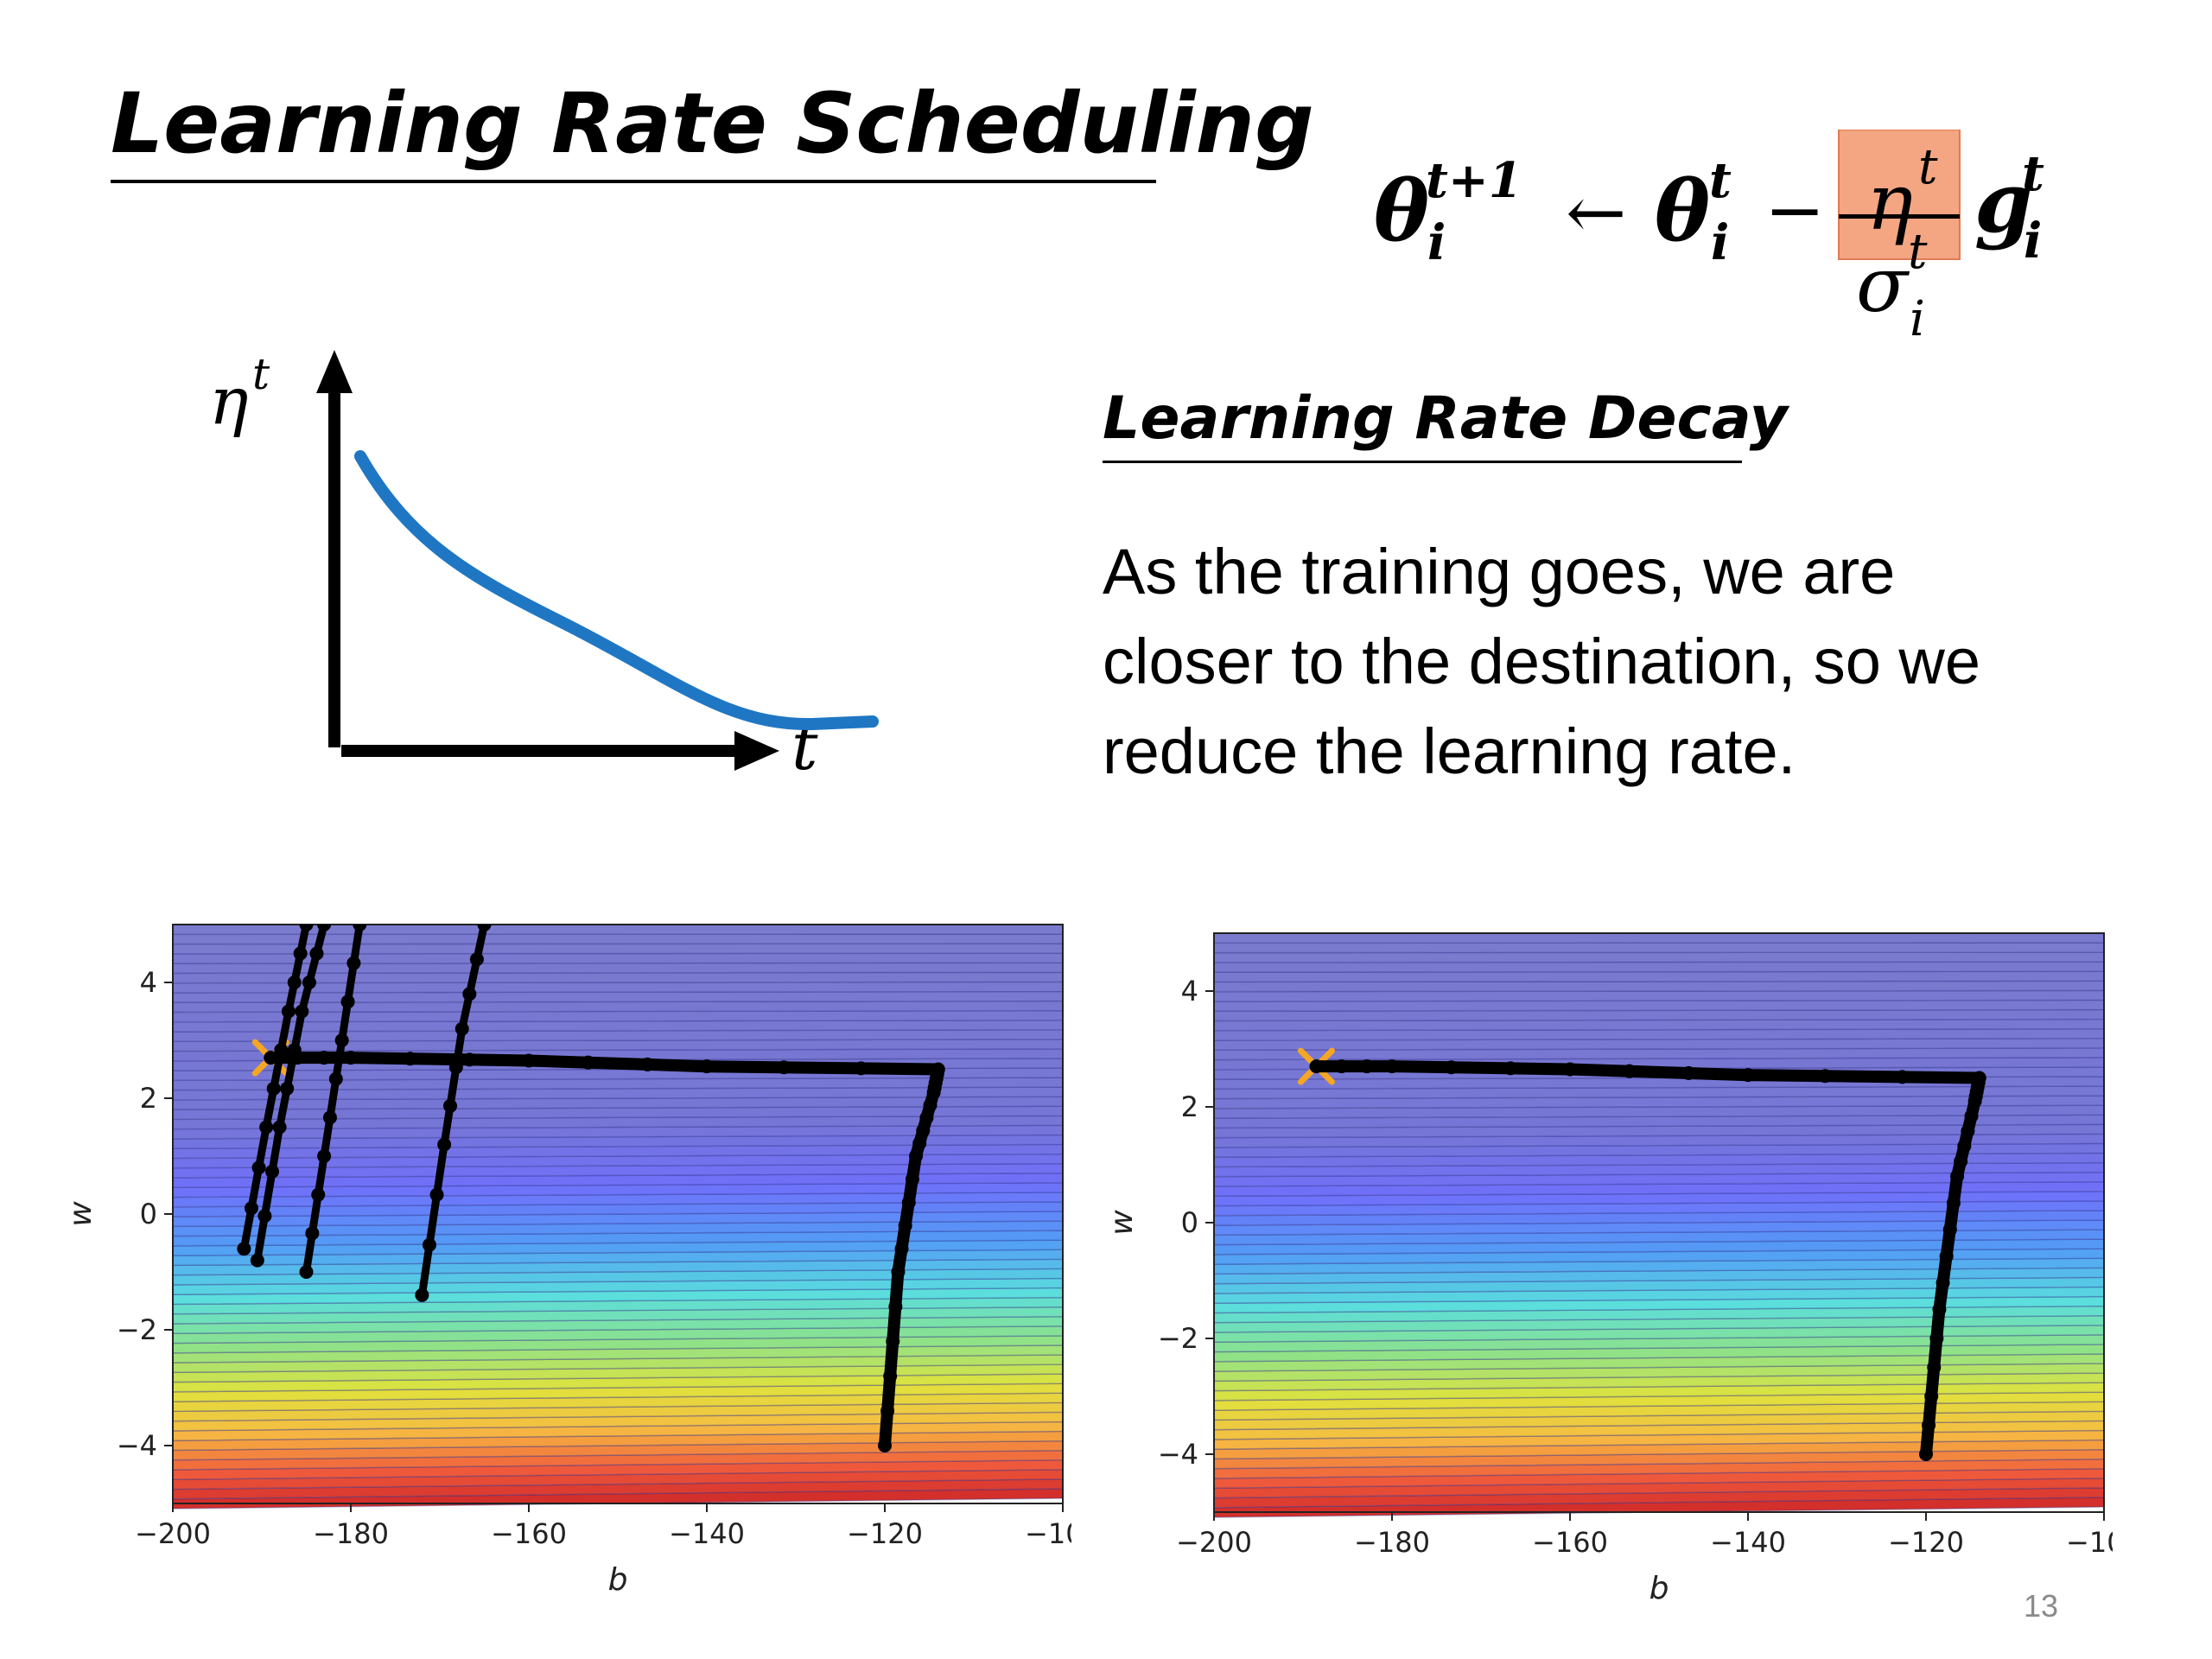 Image resolution: width=2212 pixels, height=1659 pixels. Describe the element at coordinates (148, 1214) in the screenshot. I see `y-tick-label: 0` at that location.